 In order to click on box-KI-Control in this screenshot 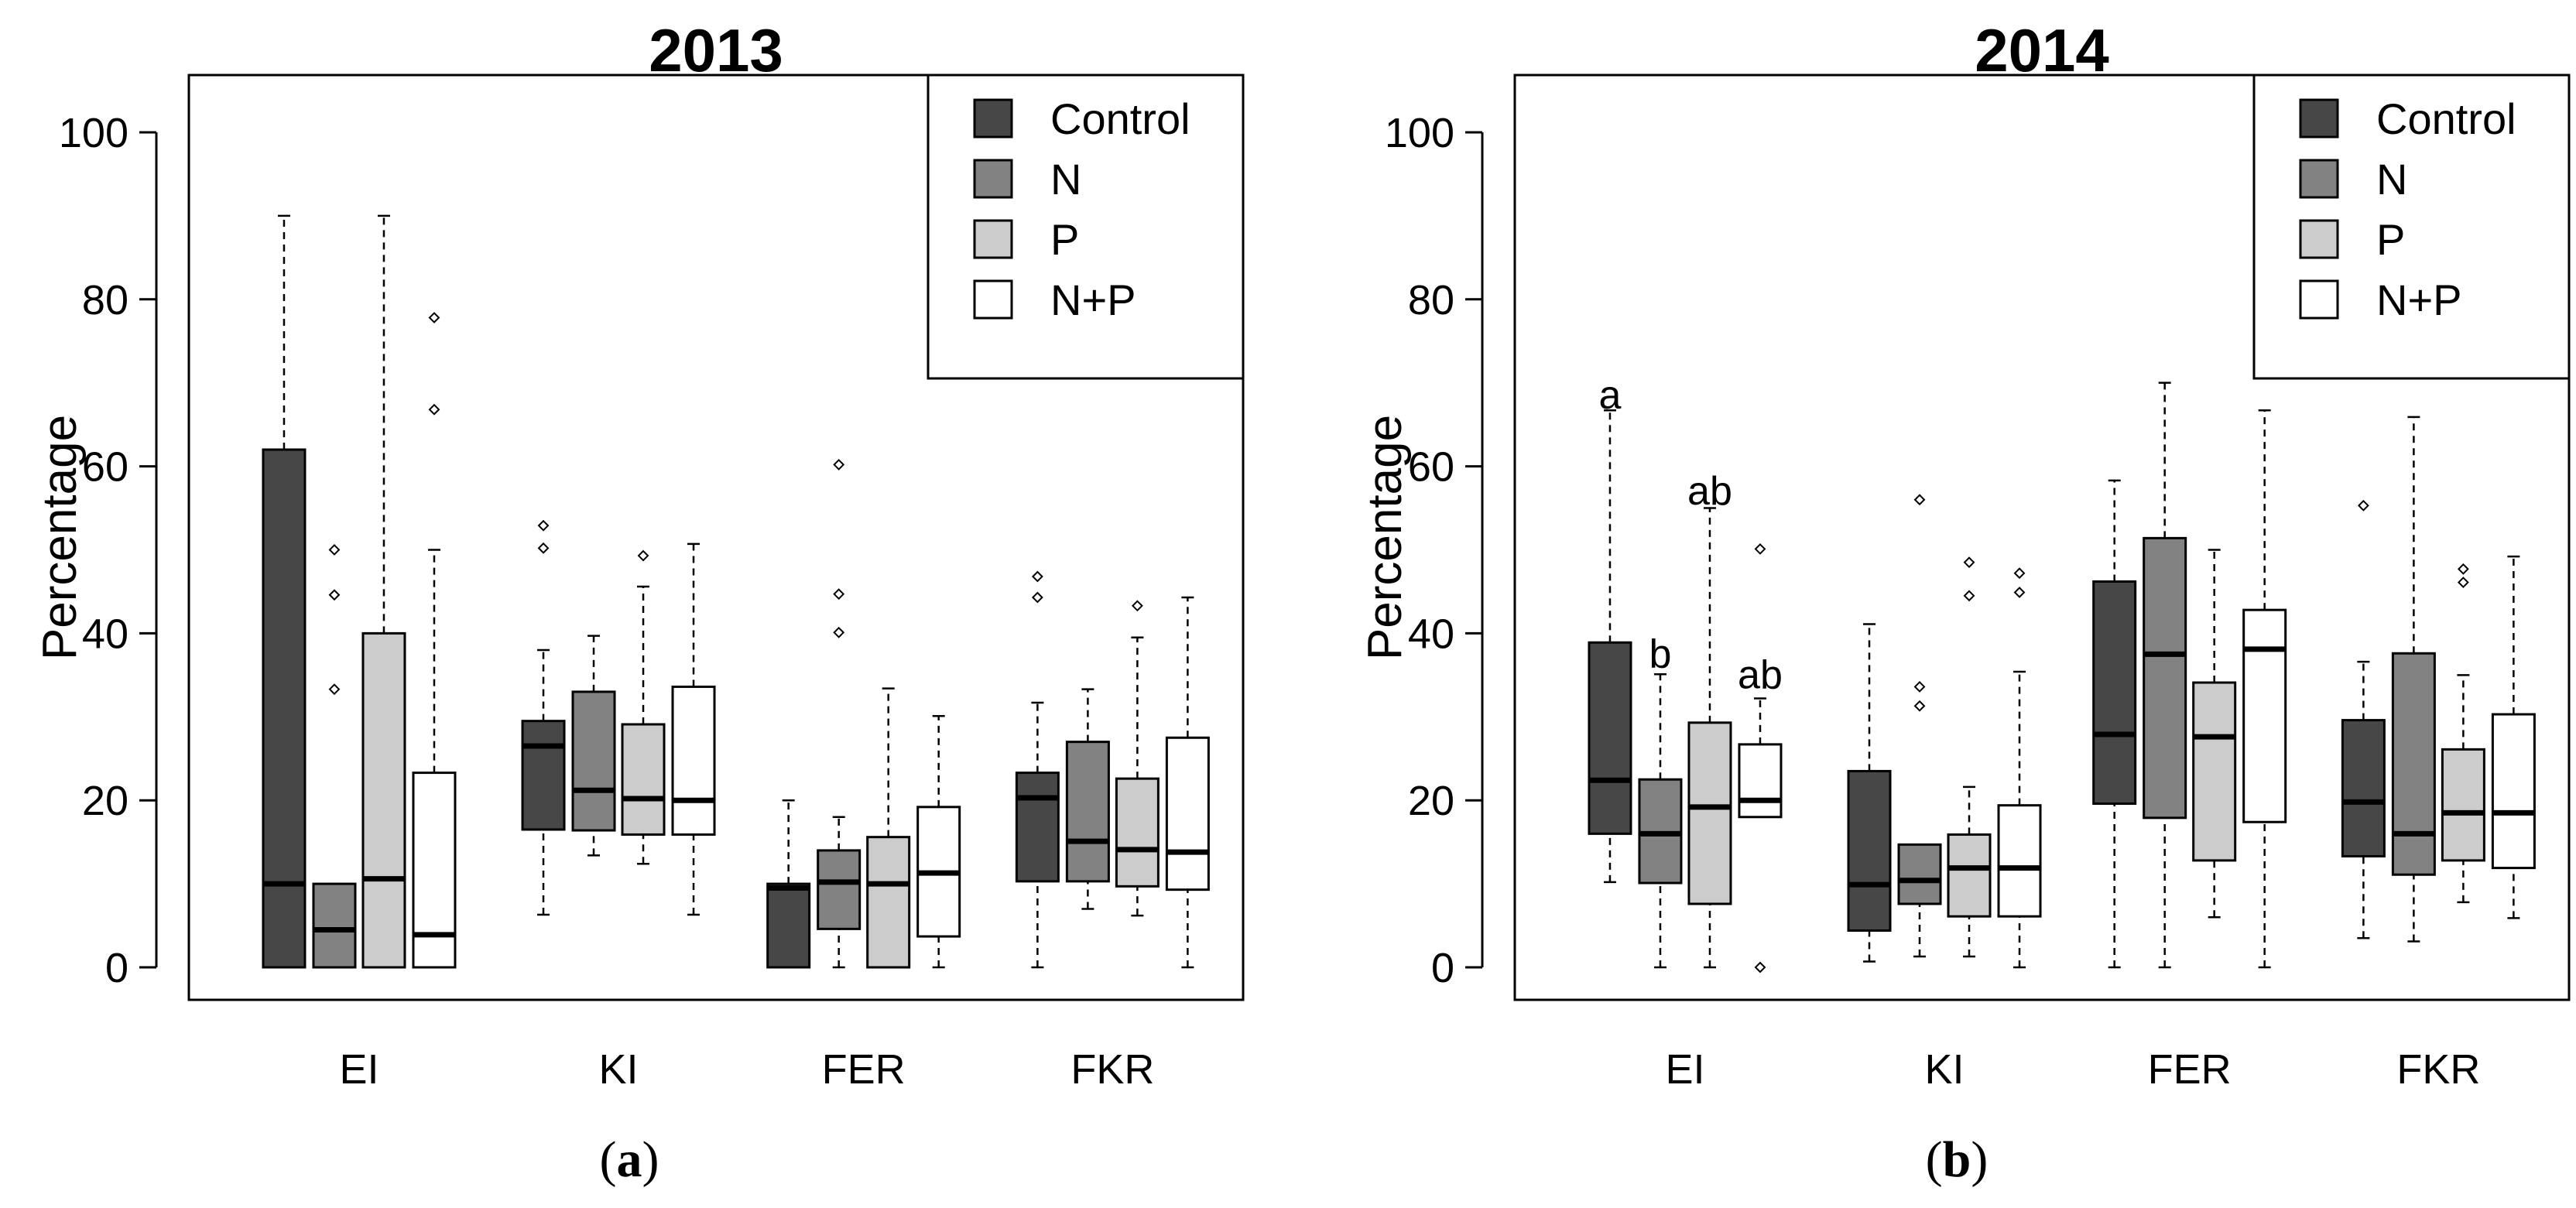, I will do `click(543, 717)`.